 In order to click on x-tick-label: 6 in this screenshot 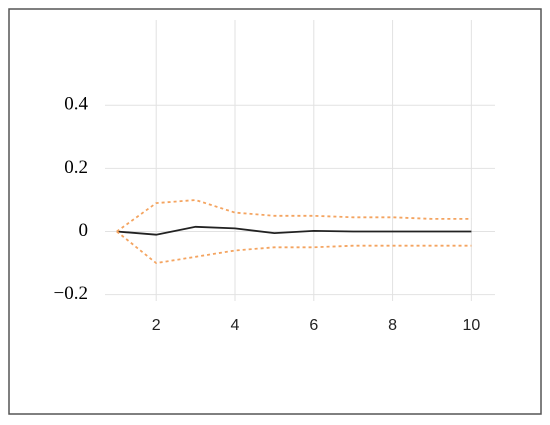, I will do `click(313, 325)`.